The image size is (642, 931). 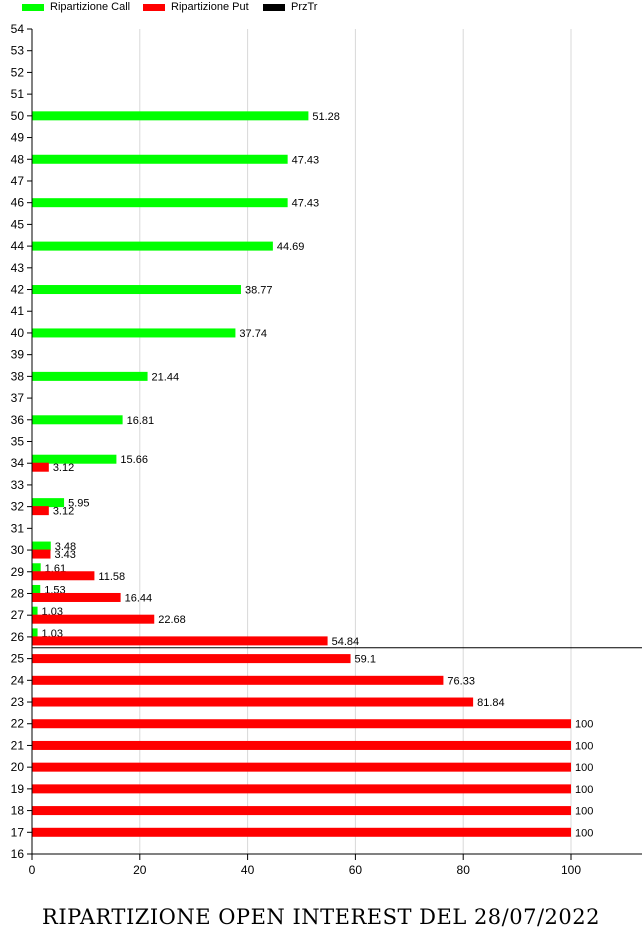 What do you see at coordinates (18, 637) in the screenshot?
I see `y-tick-label: 26` at bounding box center [18, 637].